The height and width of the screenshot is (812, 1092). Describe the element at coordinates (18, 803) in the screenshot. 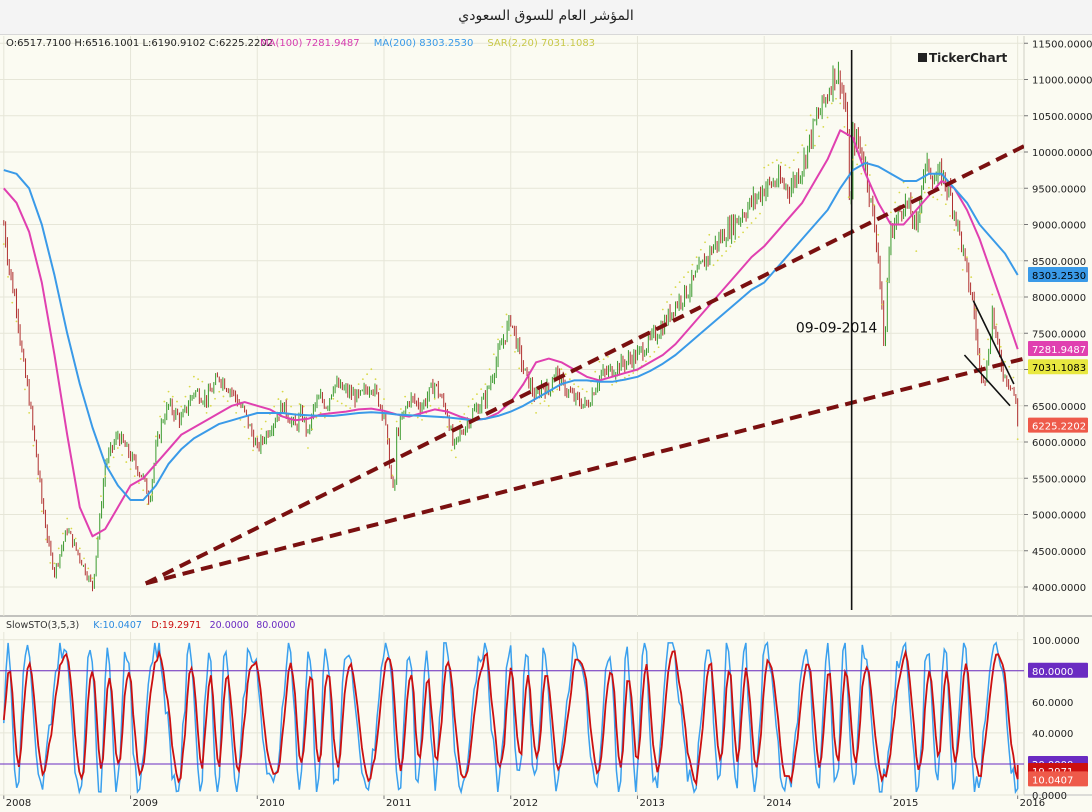

I see `time-tick-label: 2008` at that location.